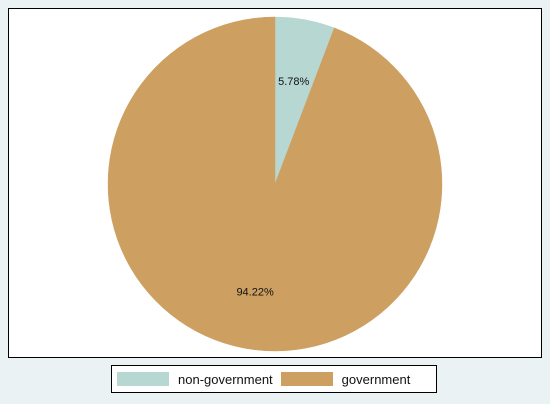 This screenshot has height=404, width=550. What do you see at coordinates (376, 379) in the screenshot?
I see `legend-label-government: government` at bounding box center [376, 379].